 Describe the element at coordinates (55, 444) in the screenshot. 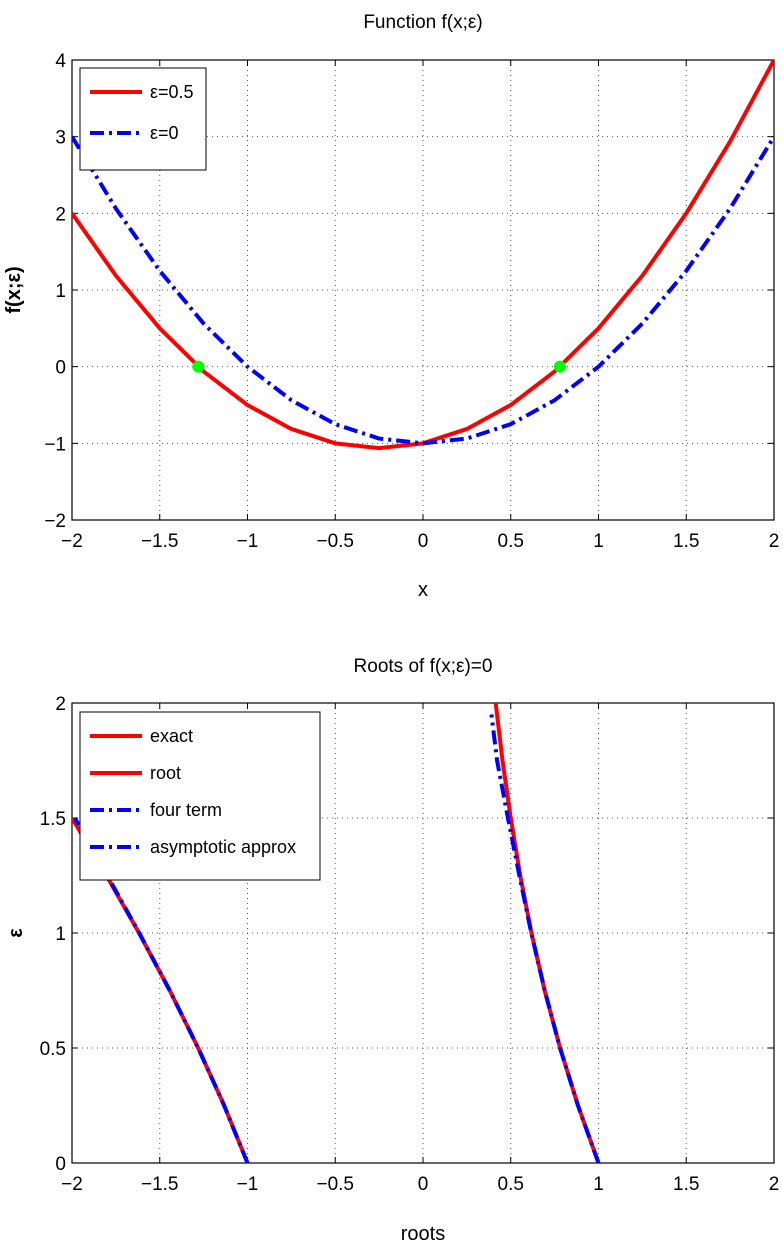

I see `y-tick-label: −1` at that location.